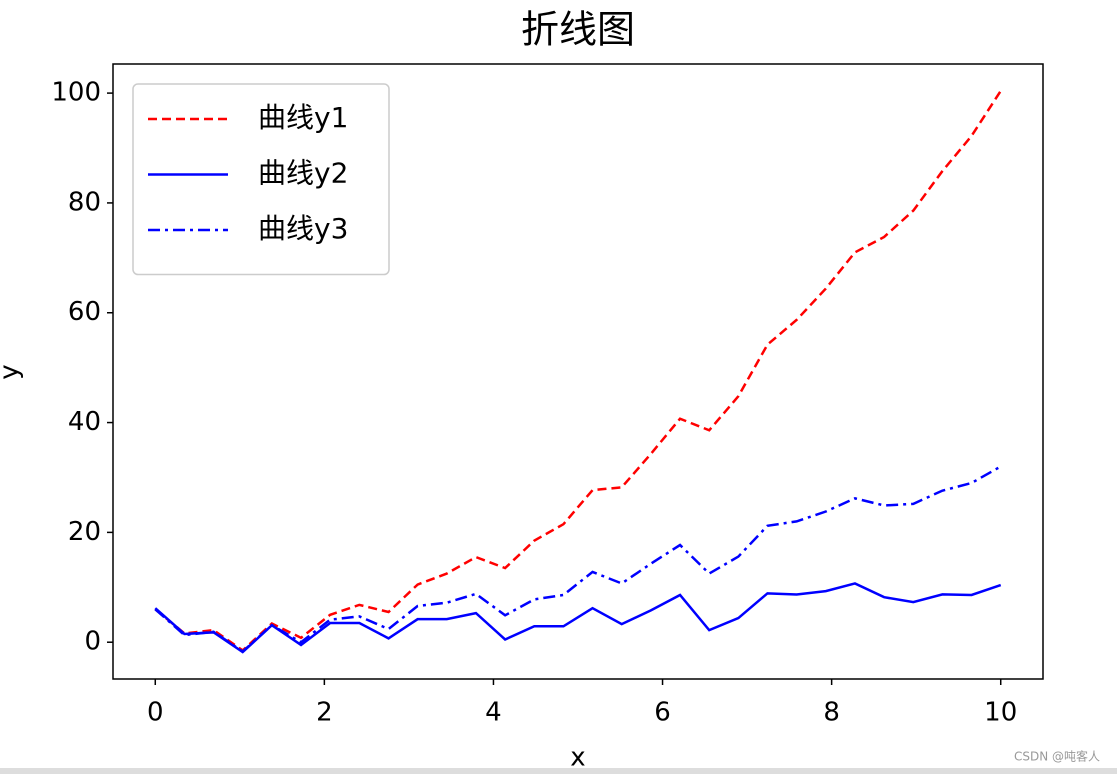 This screenshot has height=774, width=1117. I want to click on series-line, so click(578, 618).